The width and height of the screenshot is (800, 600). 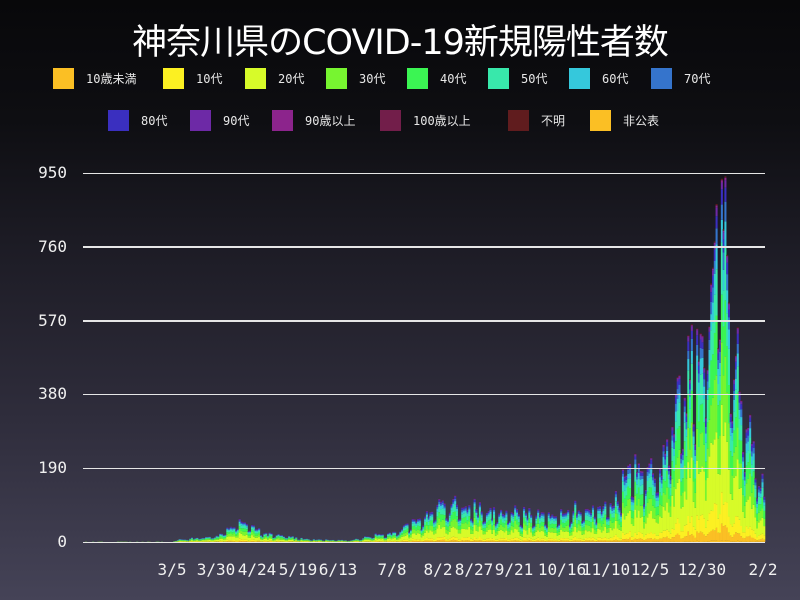 What do you see at coordinates (680, 78) in the screenshot?
I see `legend-item: 70代` at bounding box center [680, 78].